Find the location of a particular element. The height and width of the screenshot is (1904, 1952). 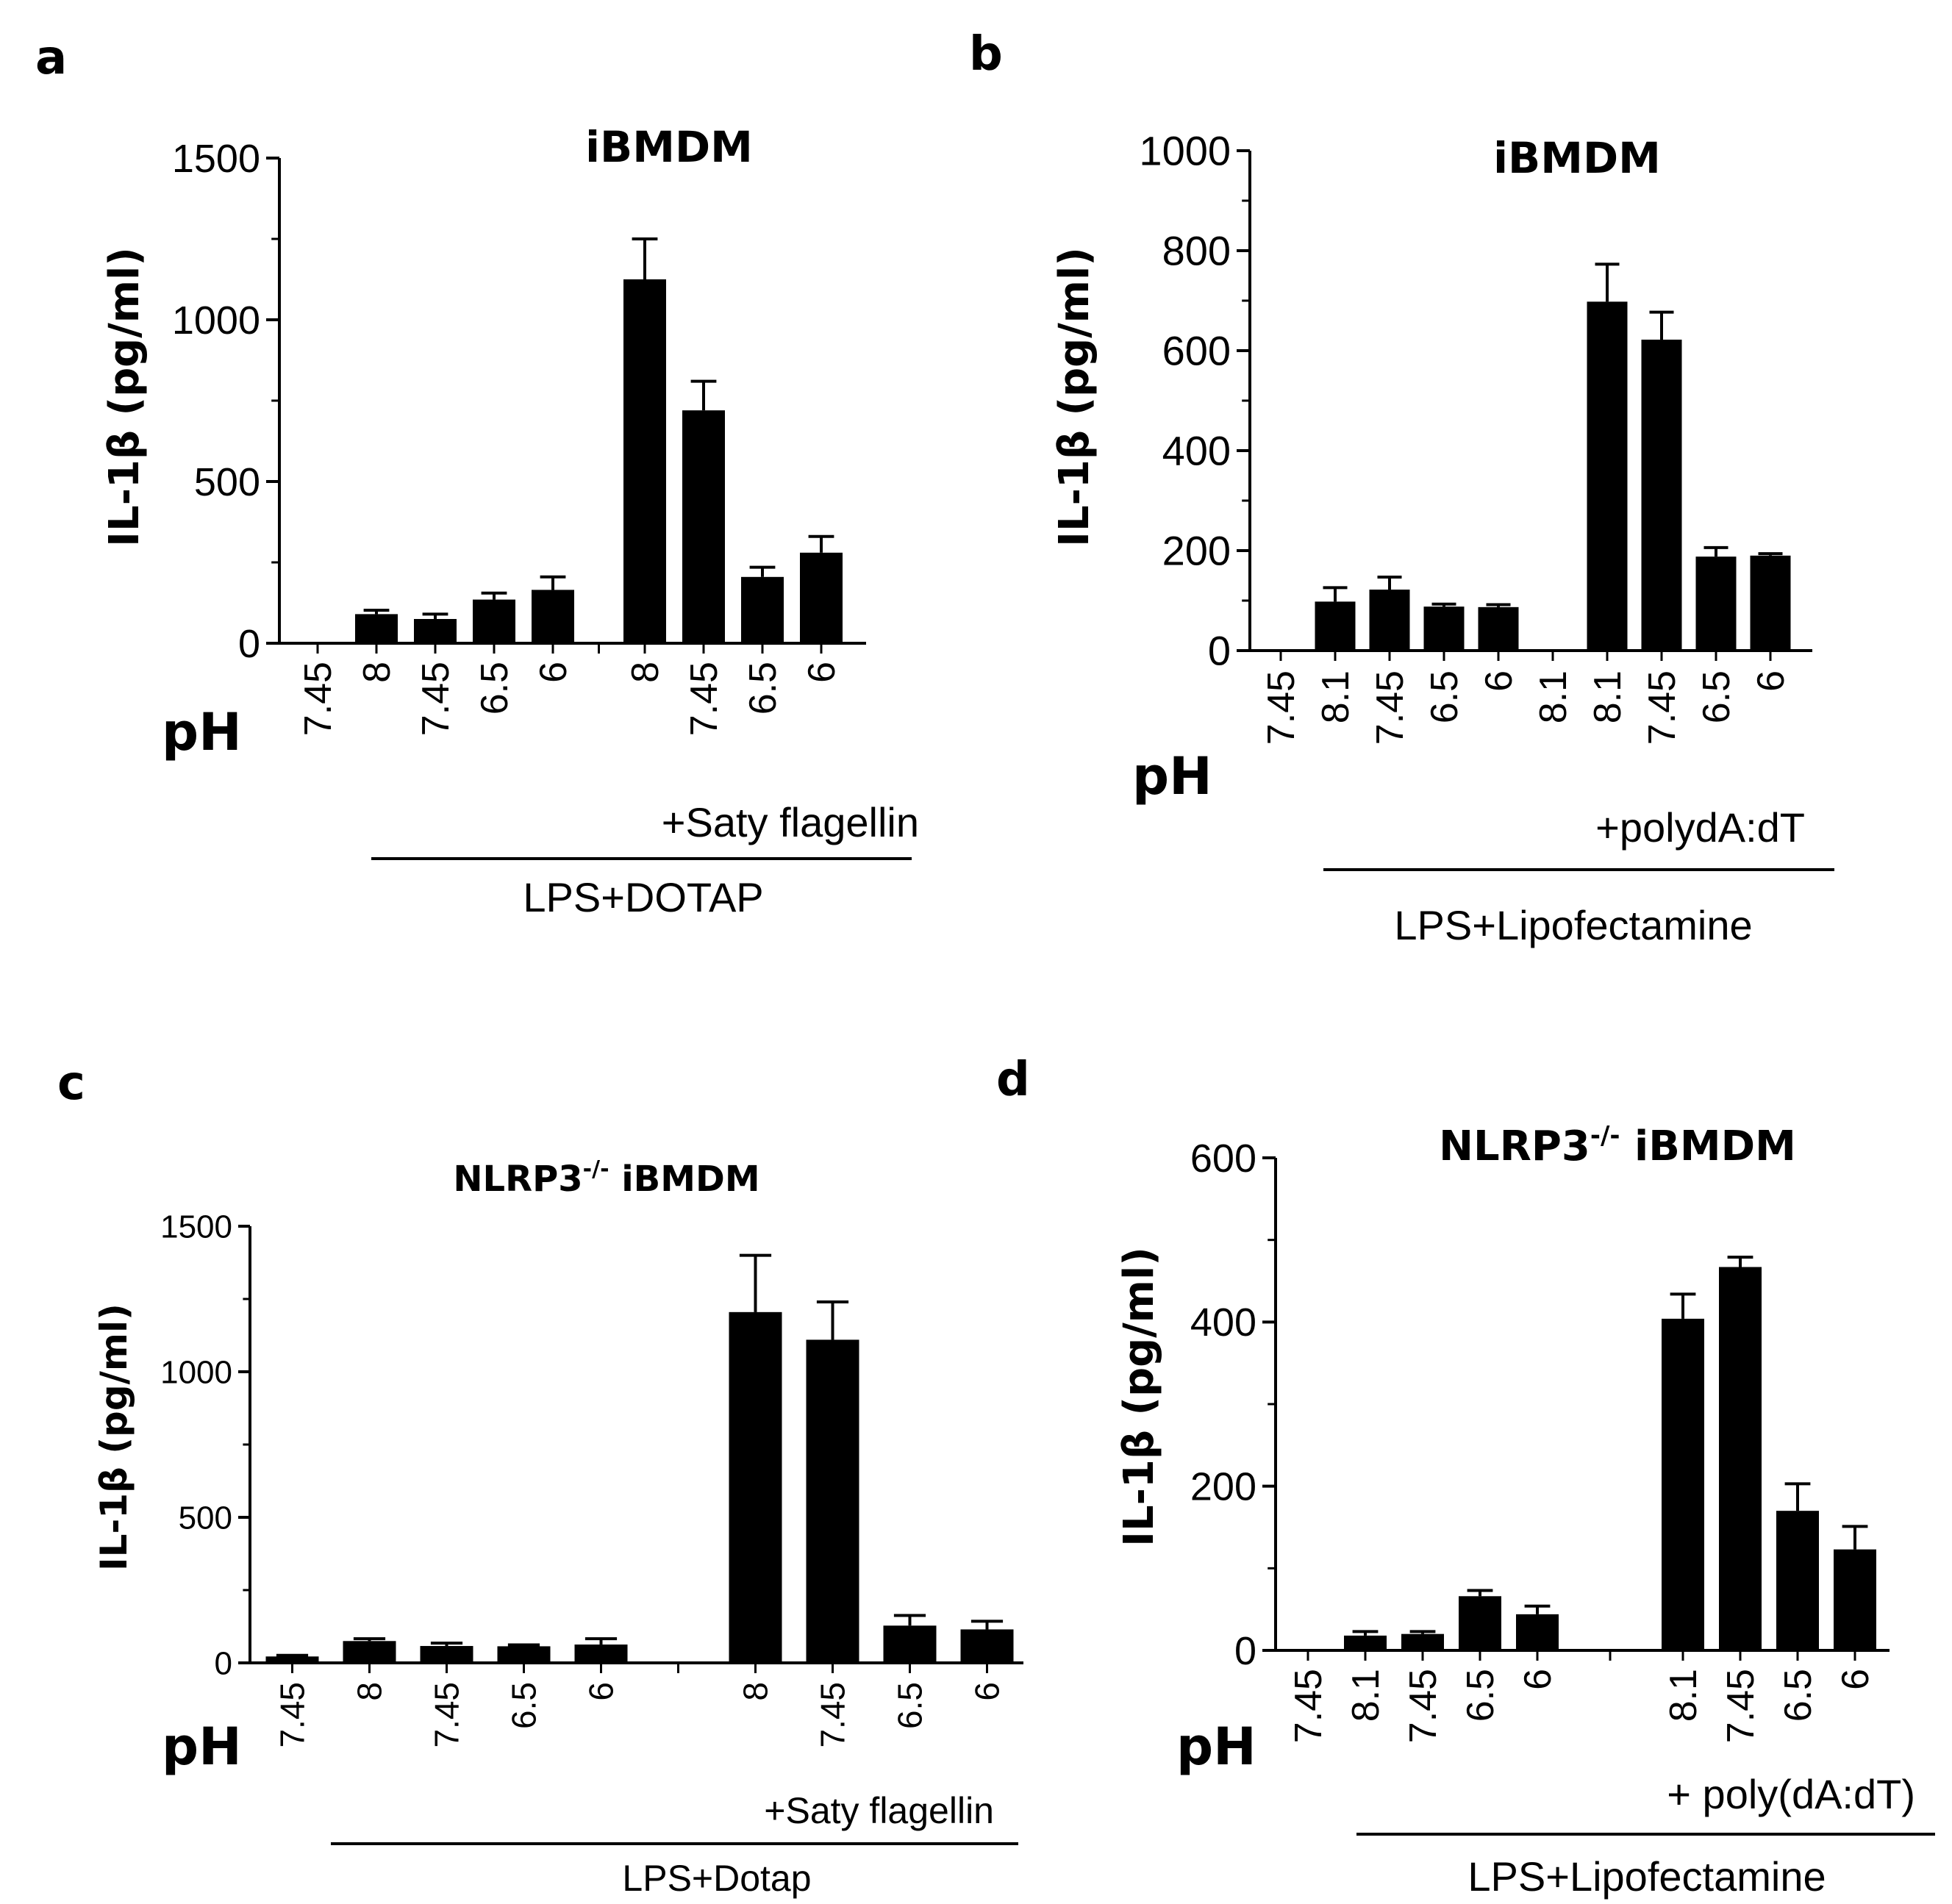

panel-c-y-tick-label: 0 is located at coordinates (223, 1663).